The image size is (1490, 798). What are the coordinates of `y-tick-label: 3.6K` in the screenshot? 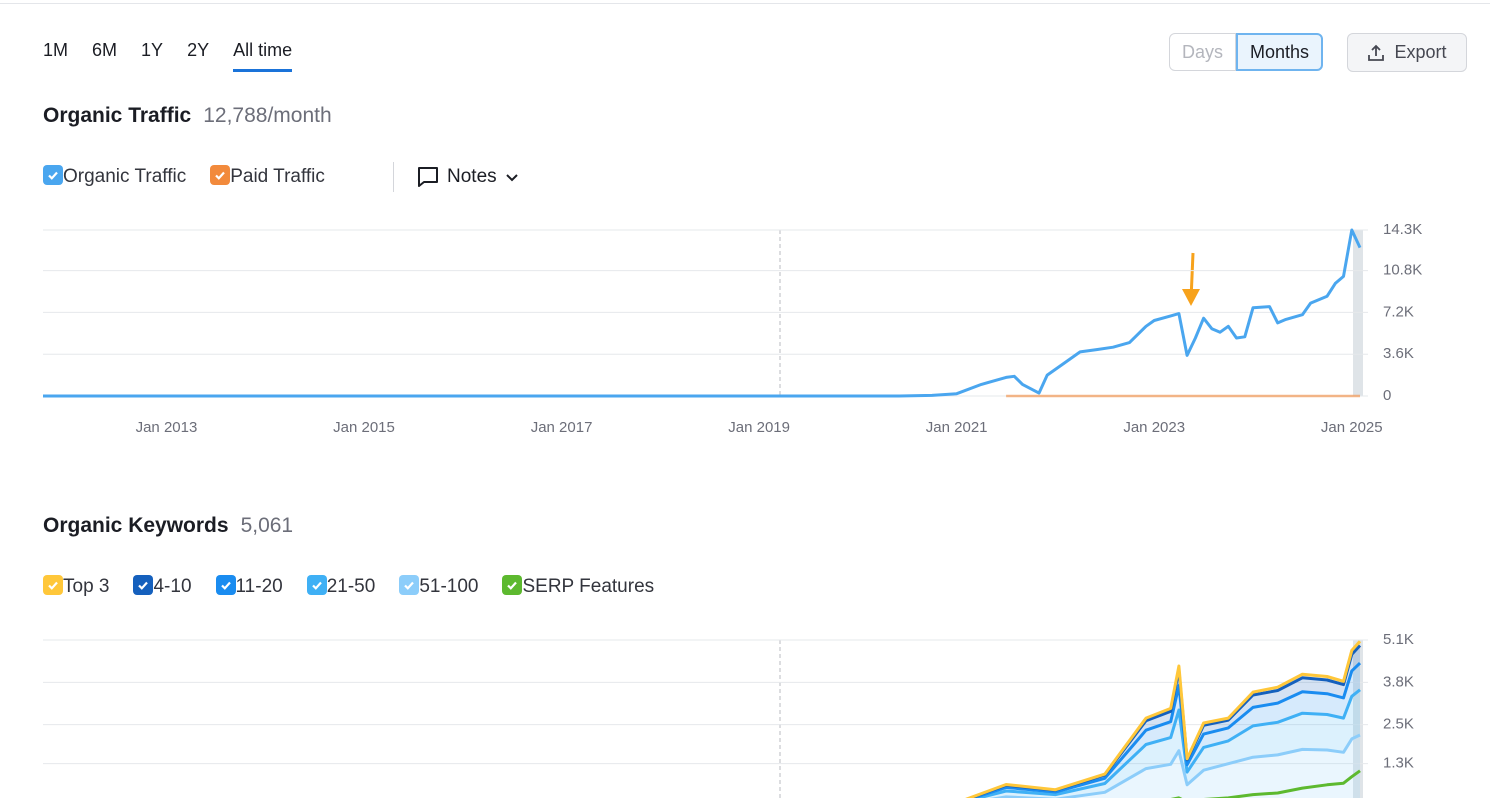 It's located at (1398, 353).